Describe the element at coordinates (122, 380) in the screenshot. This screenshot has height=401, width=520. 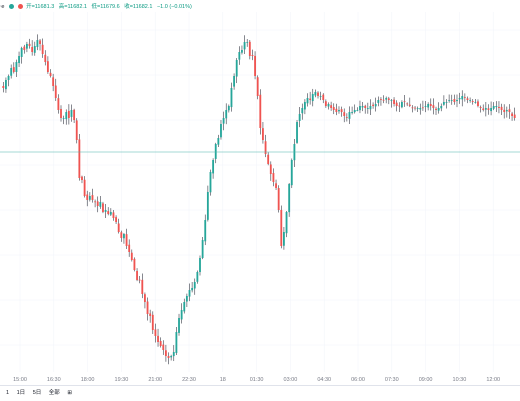
I see `x-tick-label: 19:30` at that location.